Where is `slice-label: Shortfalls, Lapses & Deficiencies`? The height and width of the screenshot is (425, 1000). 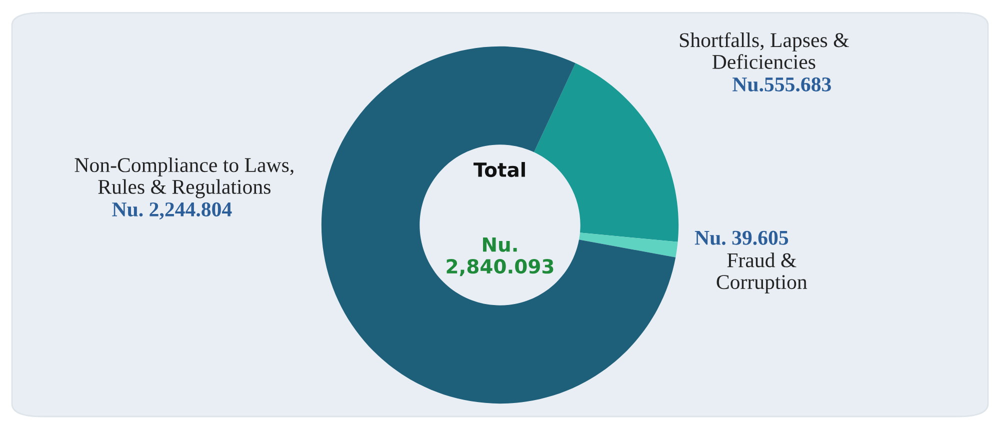 slice-label: Shortfalls, Lapses & Deficiencies is located at coordinates (764, 50).